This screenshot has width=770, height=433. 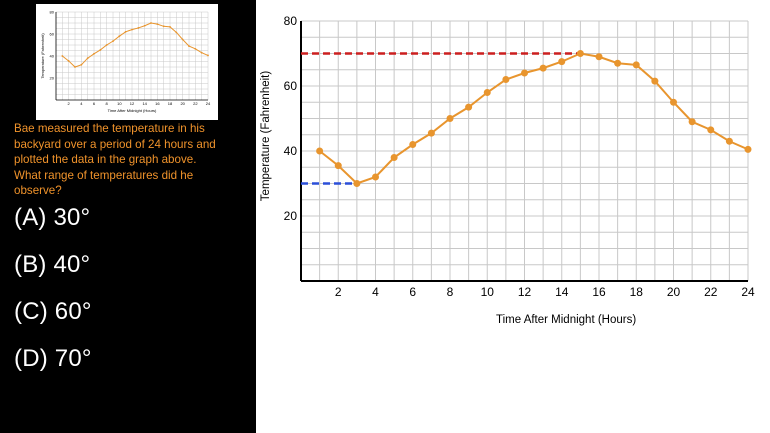 I want to click on thumb-y-tick-label: 20, so click(x=52, y=77).